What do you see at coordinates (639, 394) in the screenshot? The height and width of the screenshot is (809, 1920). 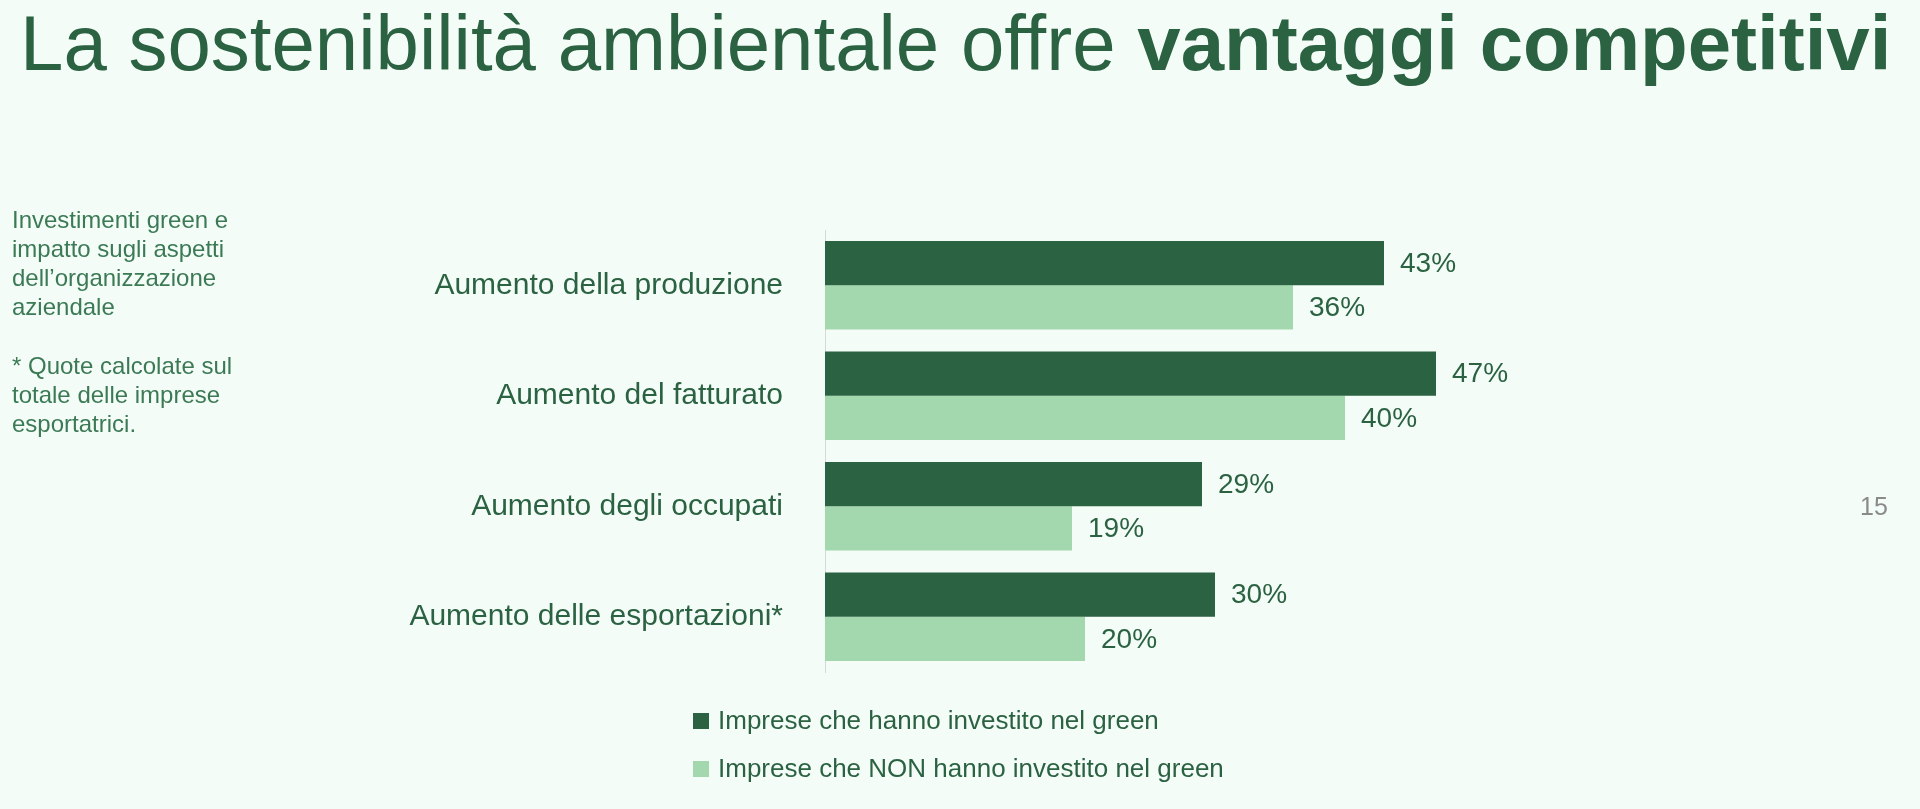 I see `y-tick-label: Aumento del fatturato` at bounding box center [639, 394].